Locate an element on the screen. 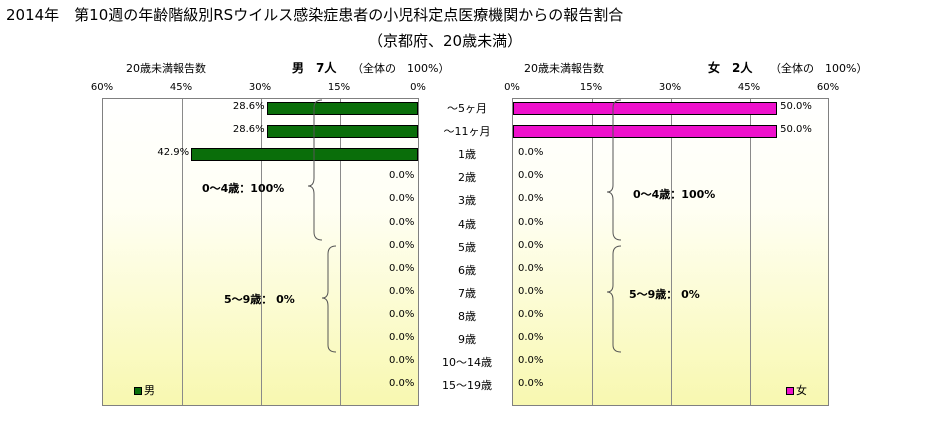 The height and width of the screenshot is (443, 944). right-legend: 女 is located at coordinates (796, 390).